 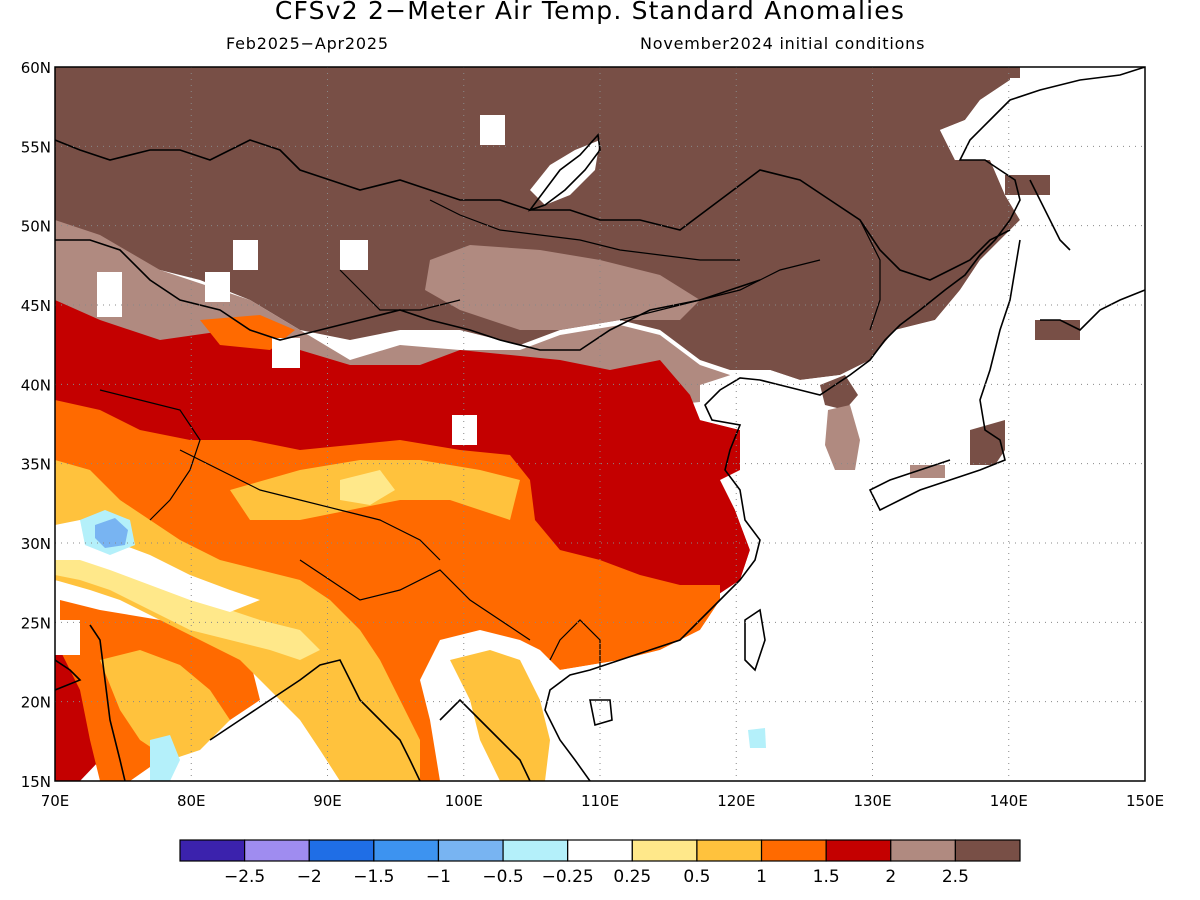 I want to click on colorbar-label: −1.5, so click(x=373, y=877).